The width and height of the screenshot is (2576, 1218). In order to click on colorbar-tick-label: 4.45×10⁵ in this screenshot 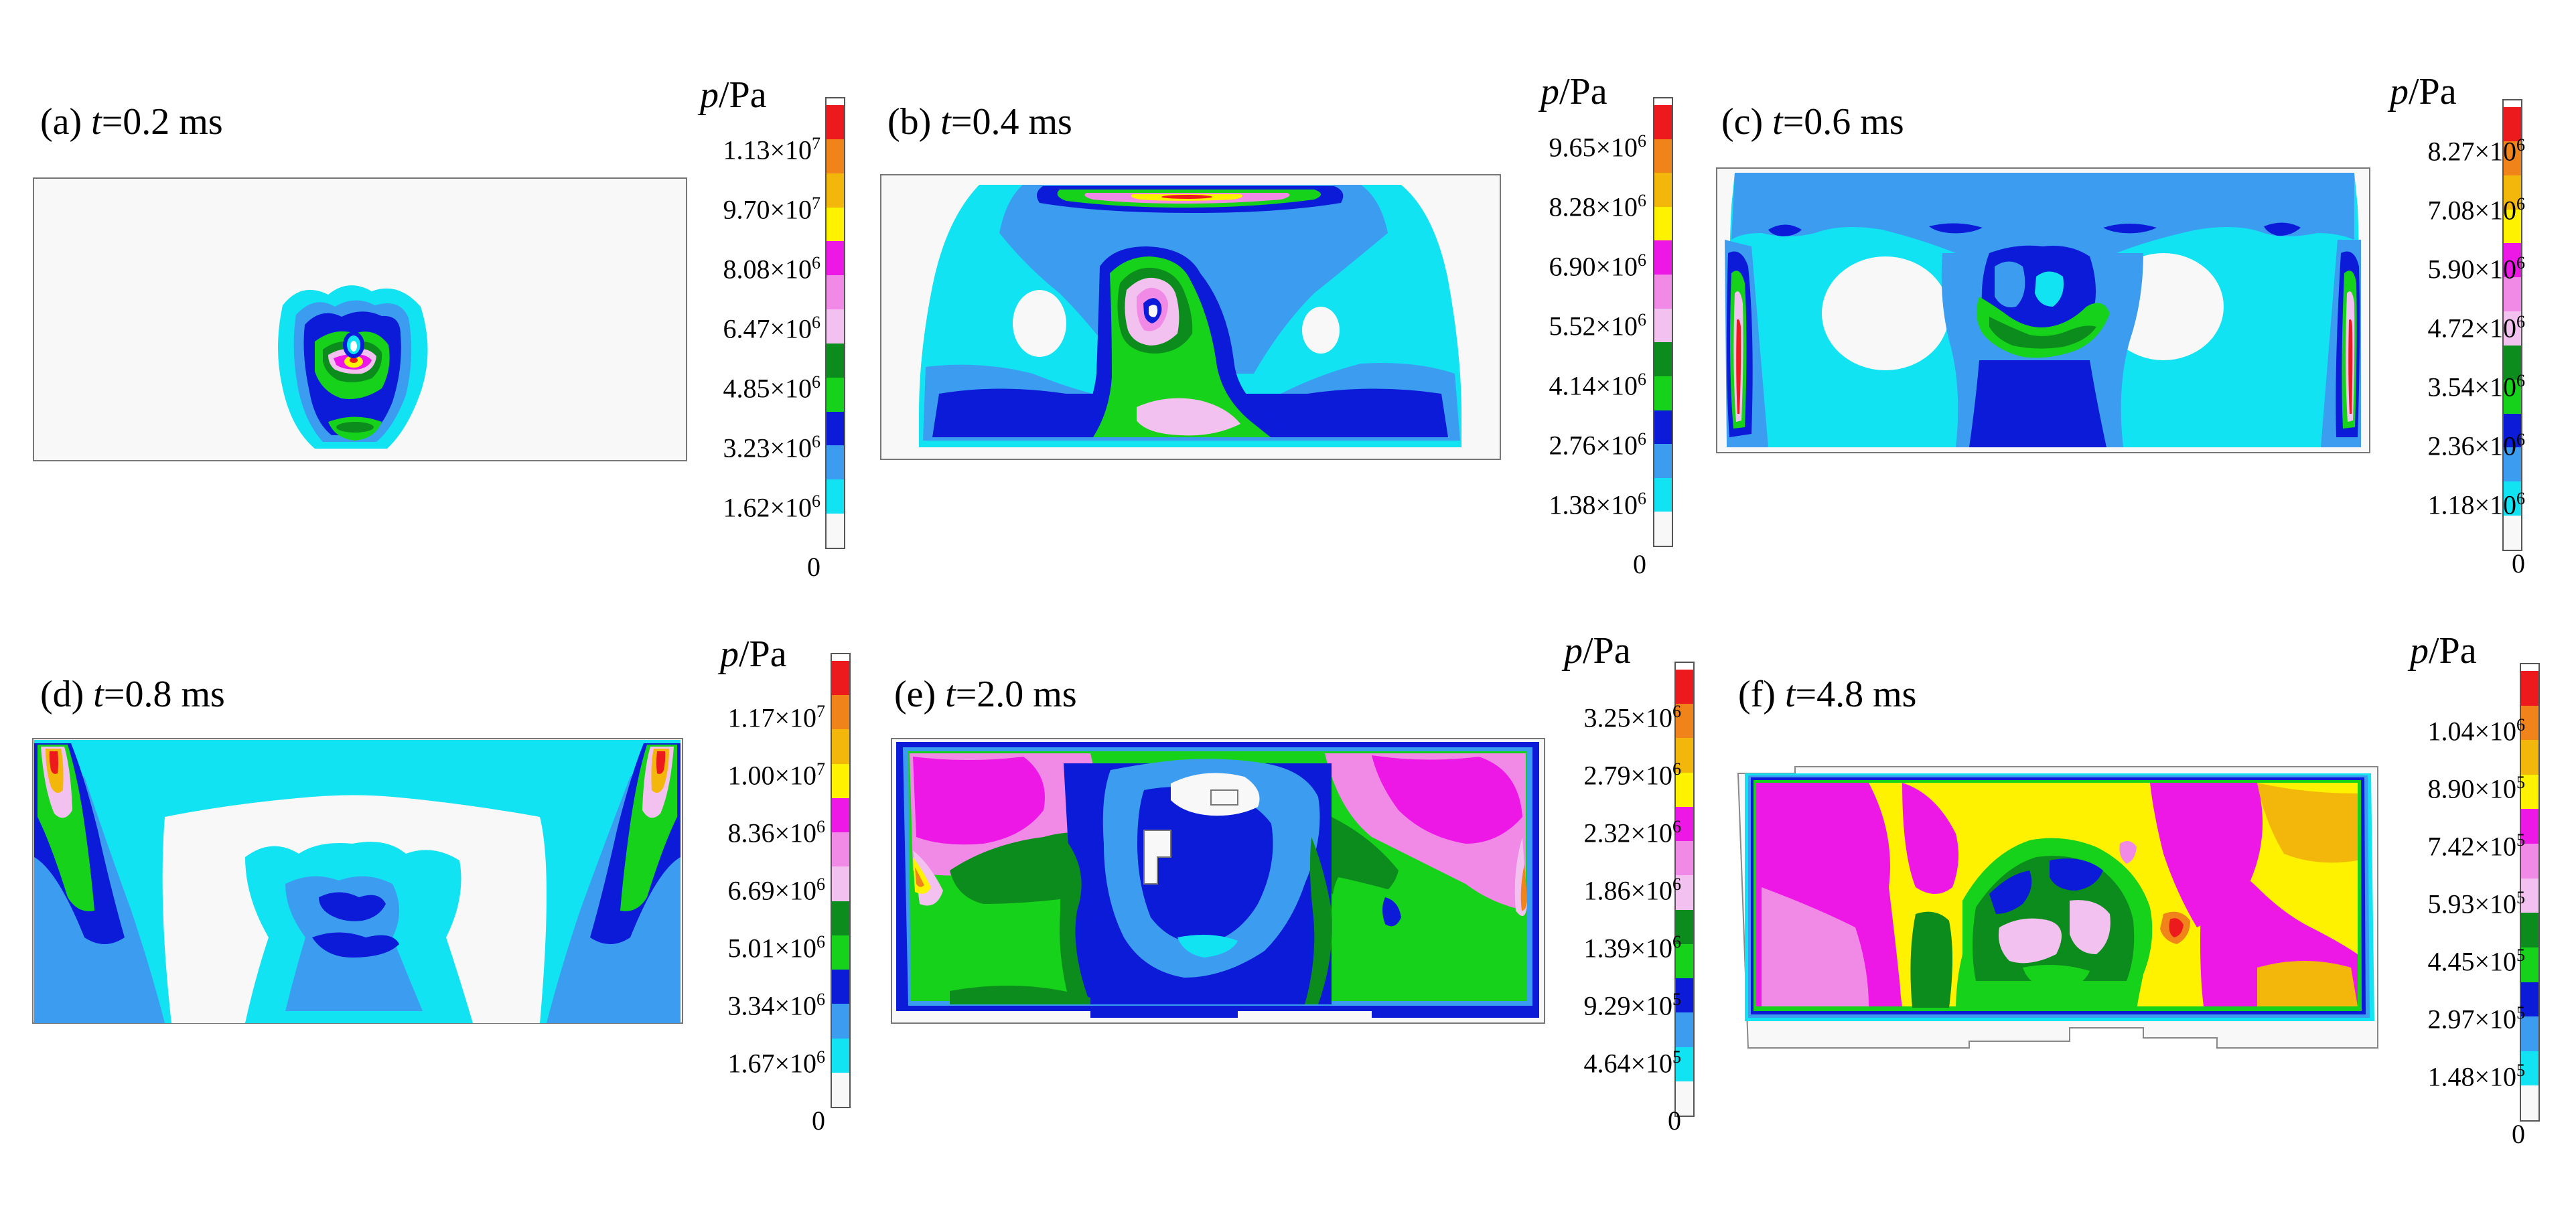, I will do `click(2476, 961)`.